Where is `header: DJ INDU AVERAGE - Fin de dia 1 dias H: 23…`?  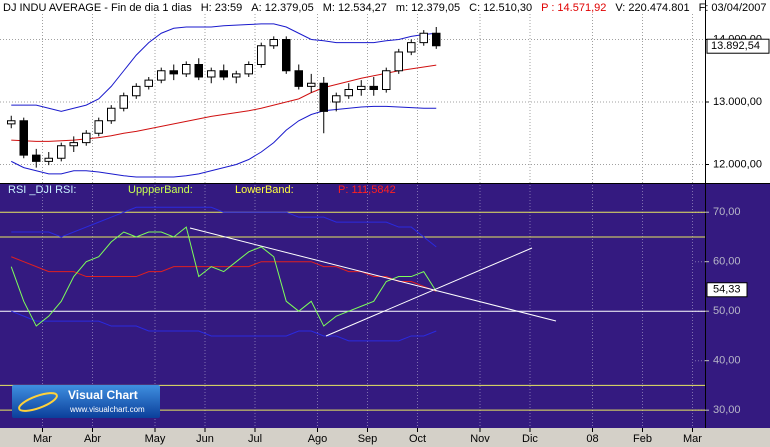 header: DJ INDU AVERAGE - Fin de dia 1 dias H: 23… is located at coordinates (384, 8).